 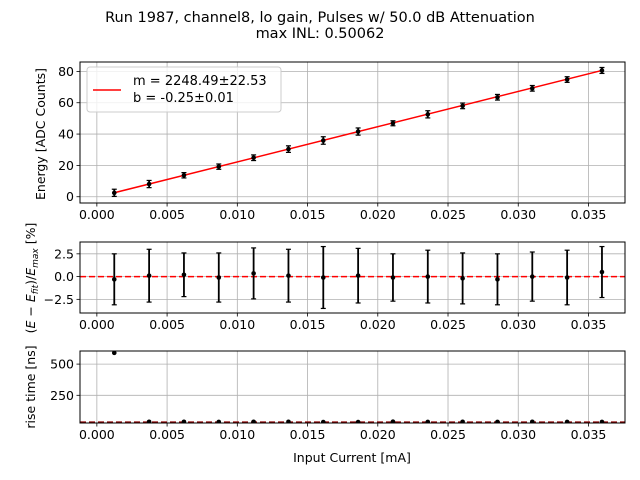 What do you see at coordinates (66, 102) in the screenshot?
I see `energy-ytick-label-3: 60` at bounding box center [66, 102].